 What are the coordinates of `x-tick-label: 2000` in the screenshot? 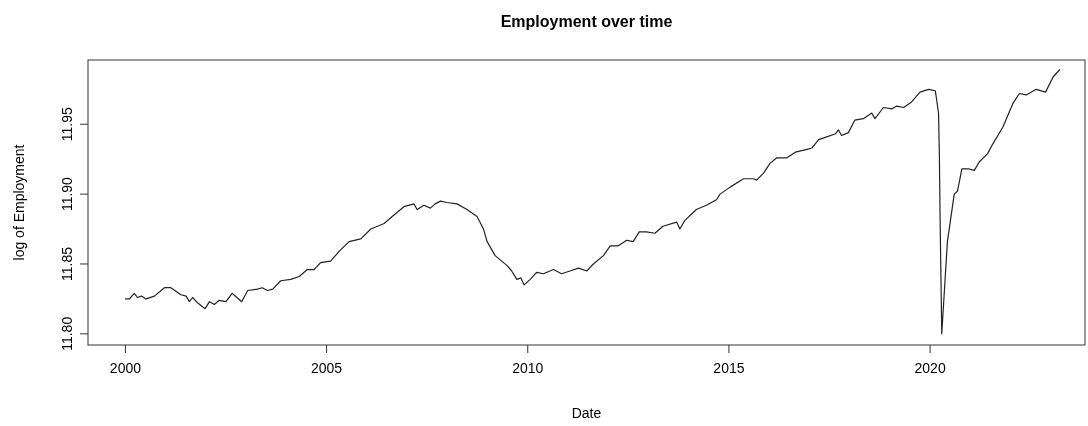 It's located at (125, 368).